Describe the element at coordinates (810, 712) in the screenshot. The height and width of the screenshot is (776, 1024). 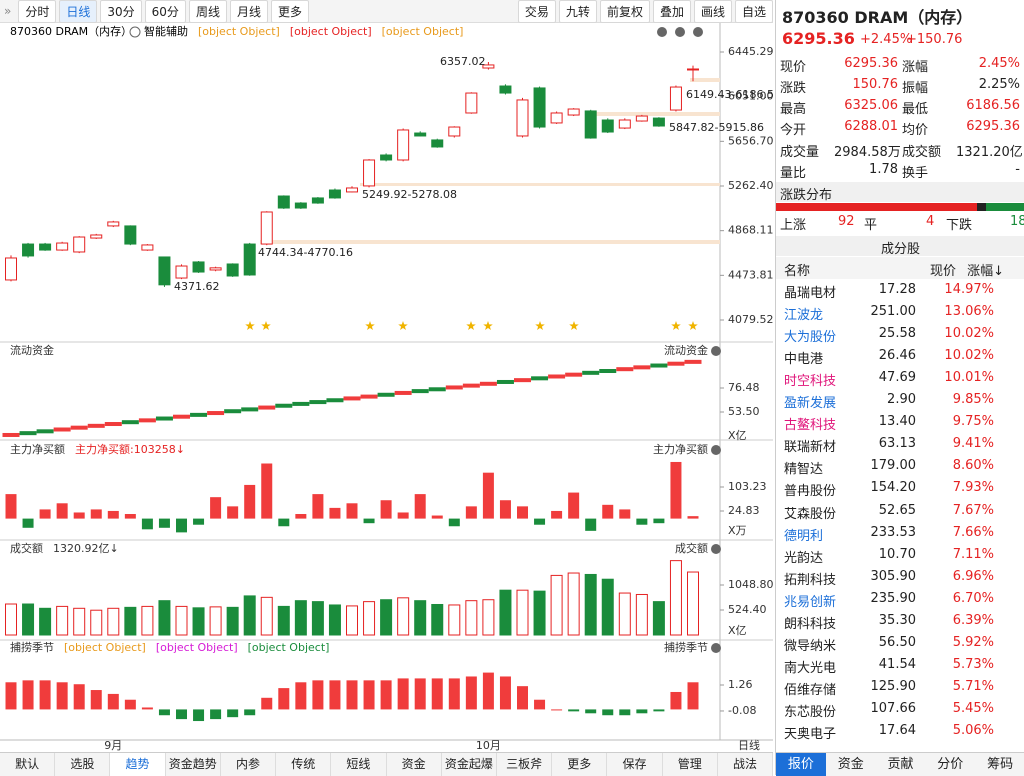
I see `stock-name: 东芯股份` at that location.